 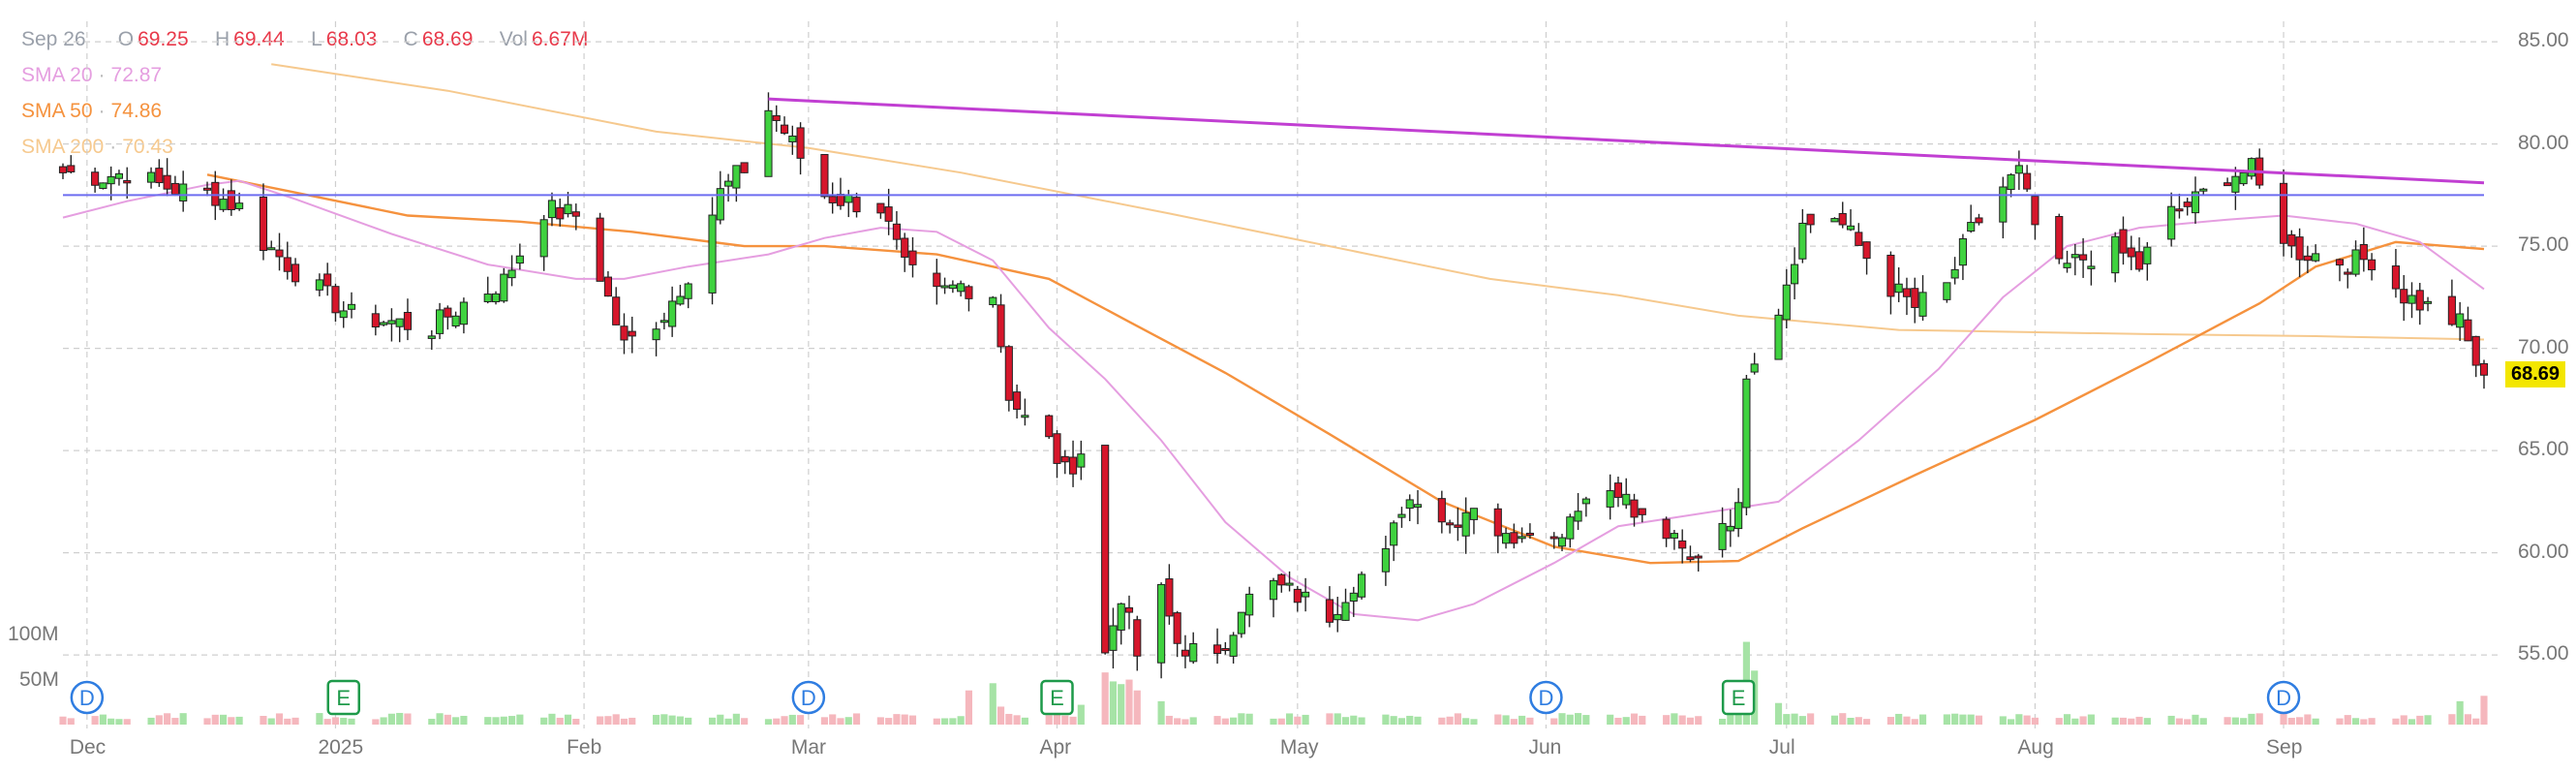 I want to click on dividend-label: D, so click(x=87, y=698).